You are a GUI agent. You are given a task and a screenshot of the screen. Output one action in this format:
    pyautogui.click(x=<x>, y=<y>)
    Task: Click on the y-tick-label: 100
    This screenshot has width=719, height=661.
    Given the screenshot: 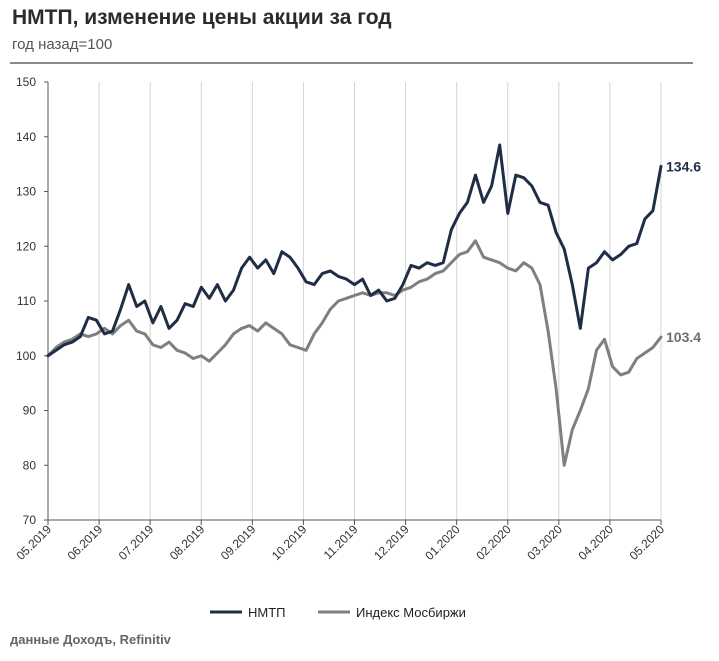 What is the action you would take?
    pyautogui.click(x=26, y=356)
    